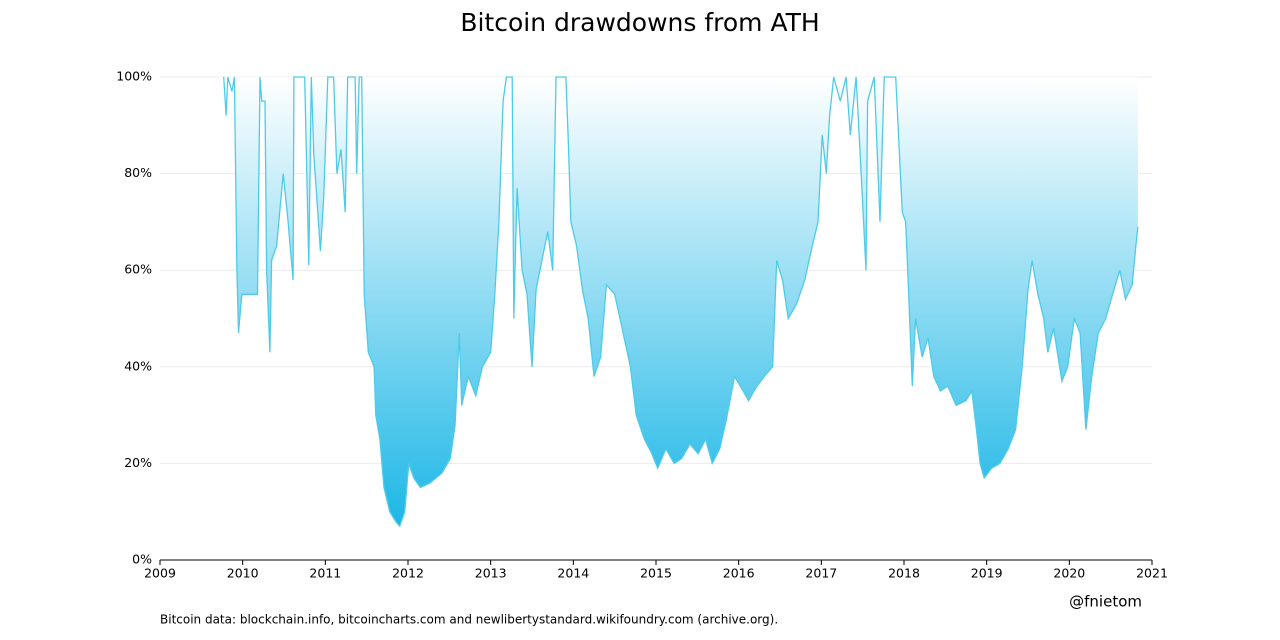  I want to click on y-tick-label: 100%, so click(134, 76).